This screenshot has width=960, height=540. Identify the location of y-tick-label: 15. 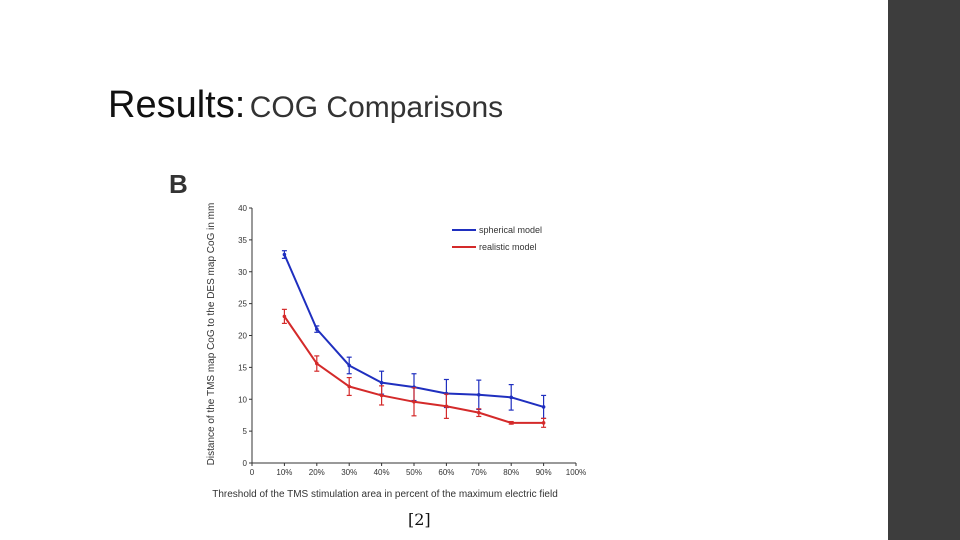
(242, 367).